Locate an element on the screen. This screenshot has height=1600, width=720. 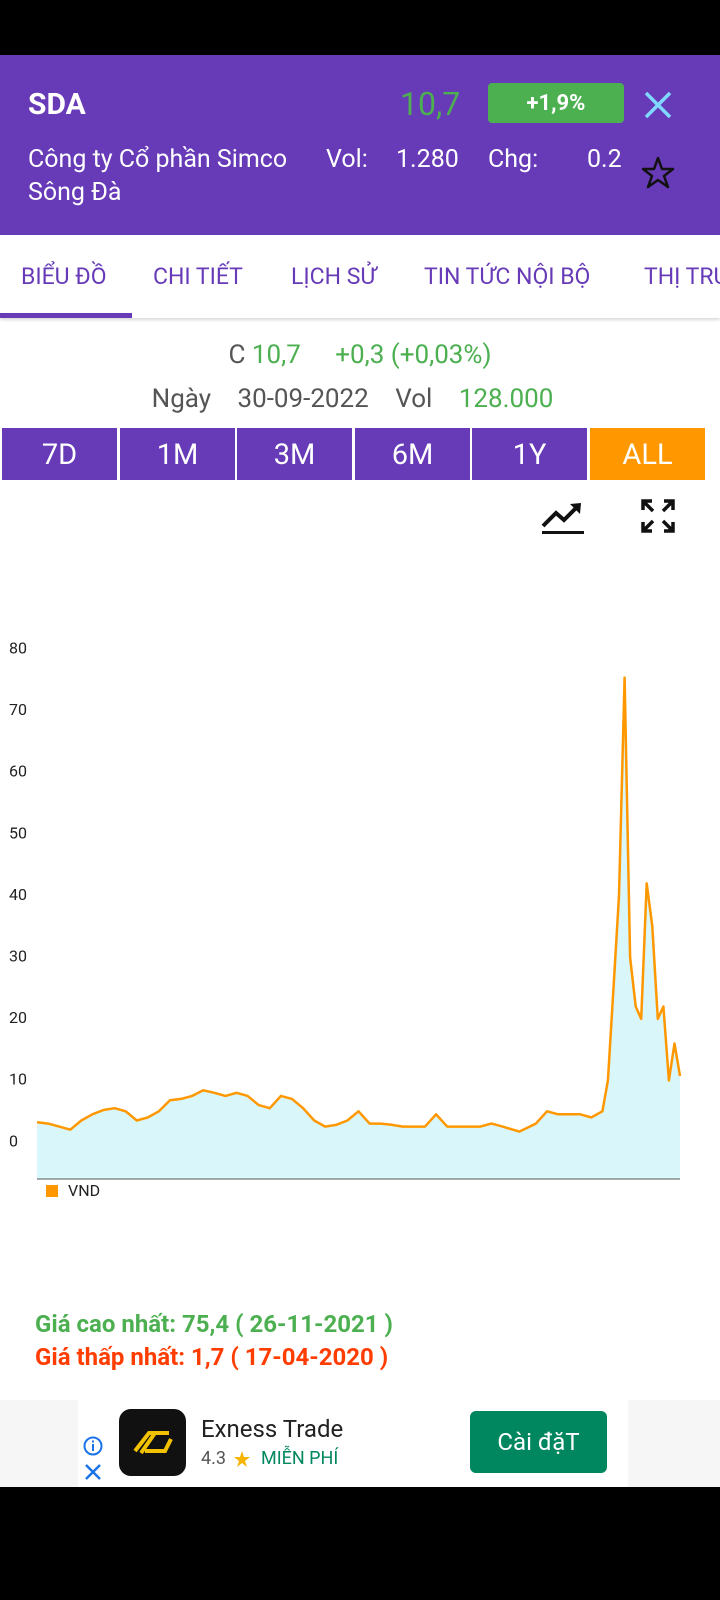
quote-line: C 10,7 +0,3 (+0,03%) is located at coordinates (360, 355).